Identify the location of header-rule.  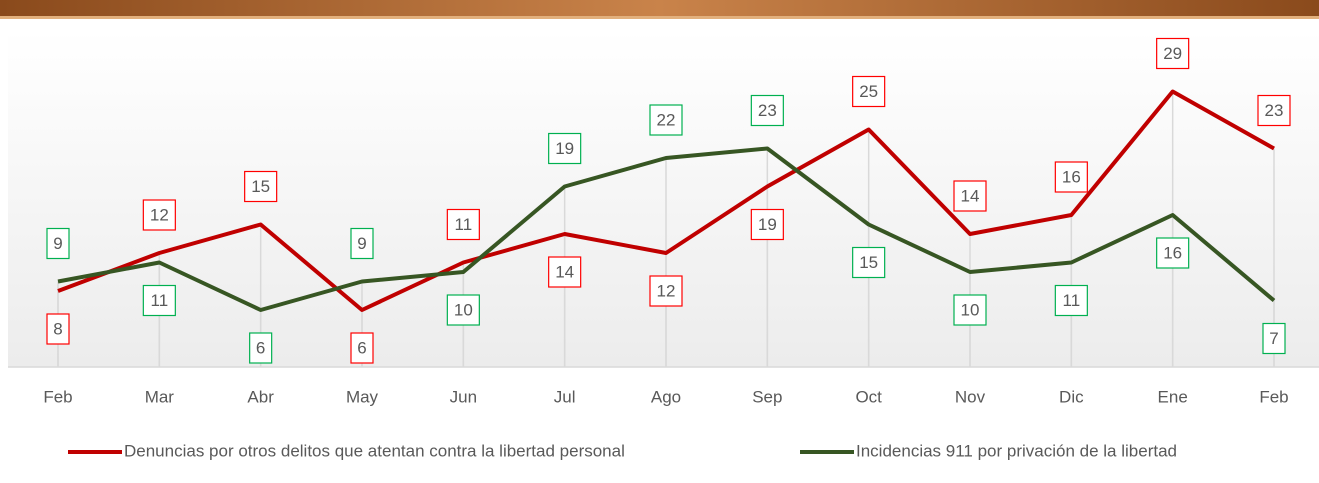
(659, 17).